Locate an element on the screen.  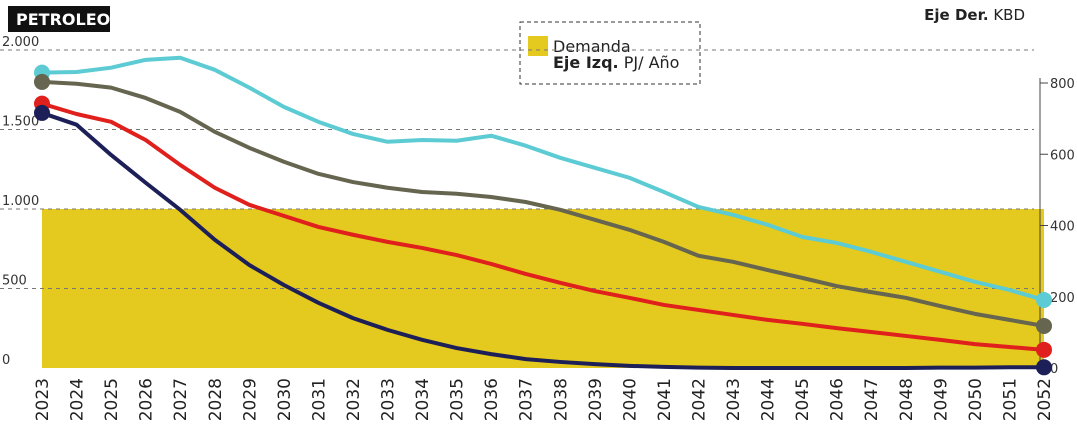
y-tick-label: 0 is located at coordinates (6, 360).